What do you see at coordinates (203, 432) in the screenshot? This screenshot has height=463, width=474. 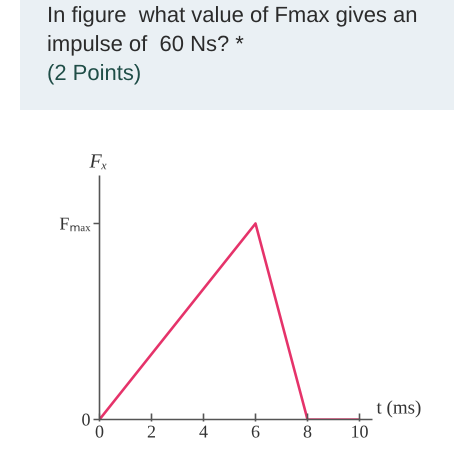 I see `x-tick-label: 4` at bounding box center [203, 432].